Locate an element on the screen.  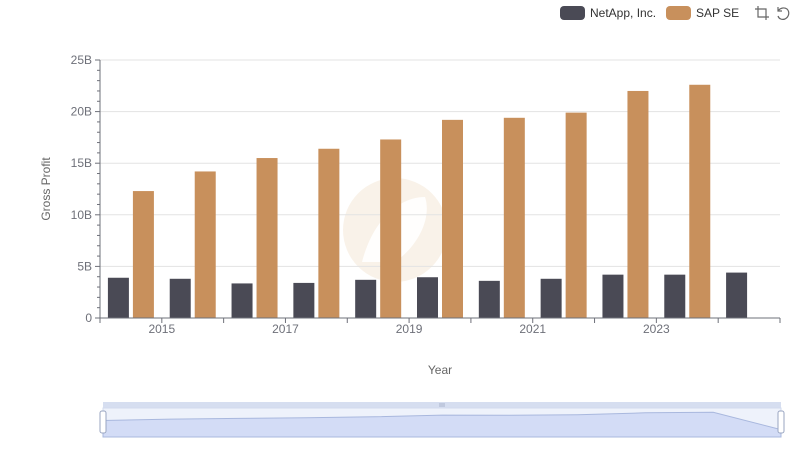
bar-netapp-2021 is located at coordinates (551, 298).